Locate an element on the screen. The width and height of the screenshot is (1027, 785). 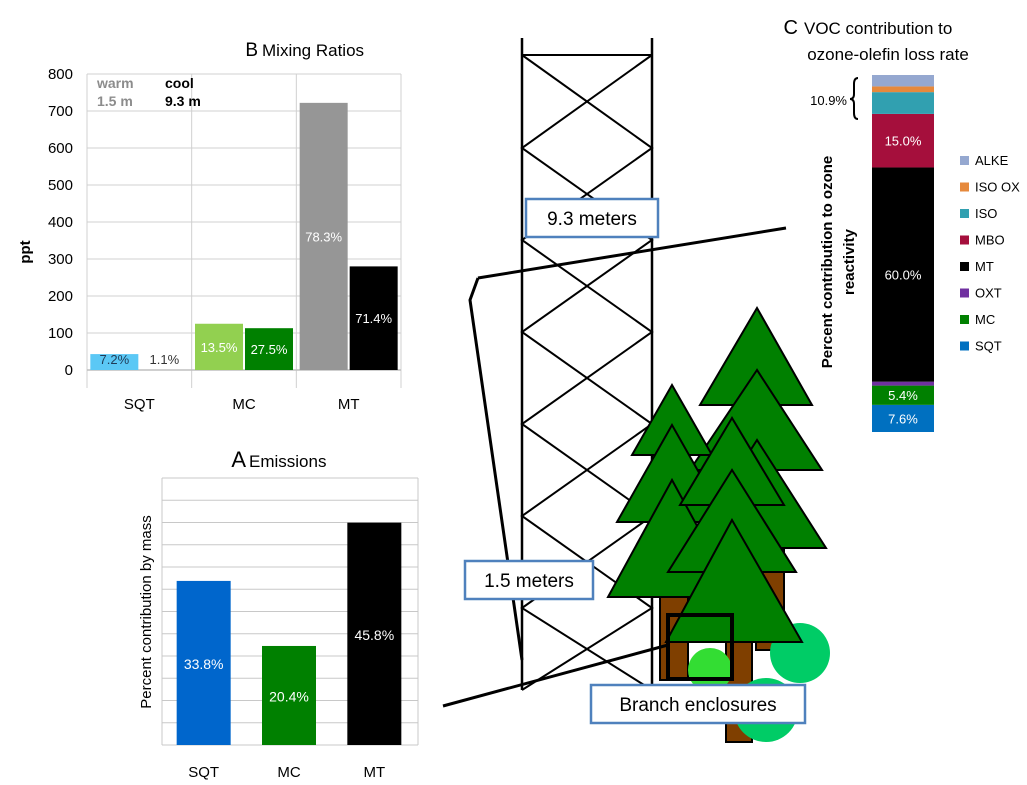
tower-high-label: 9.3 meters is located at coordinates (592, 219).